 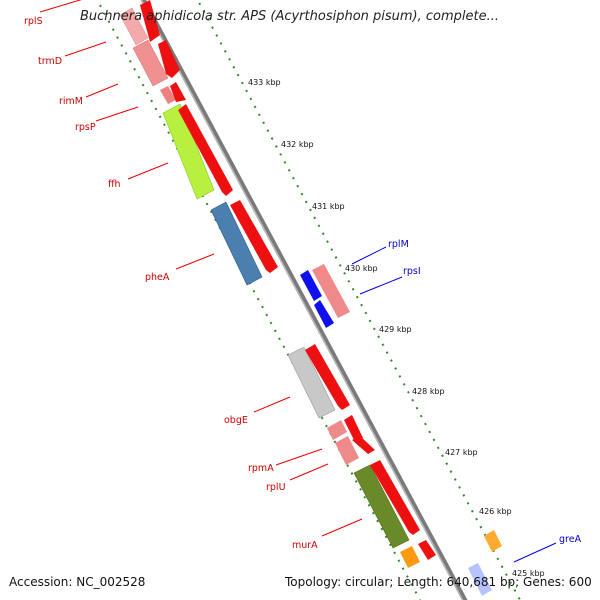 I want to click on leader-pheA, so click(x=195, y=261).